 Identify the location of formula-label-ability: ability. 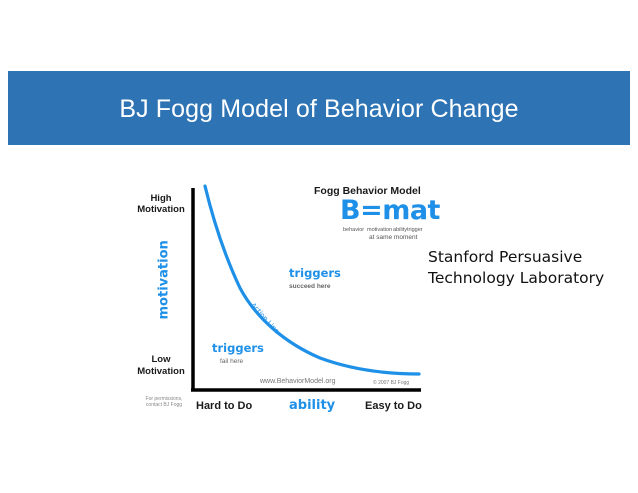
(400, 230).